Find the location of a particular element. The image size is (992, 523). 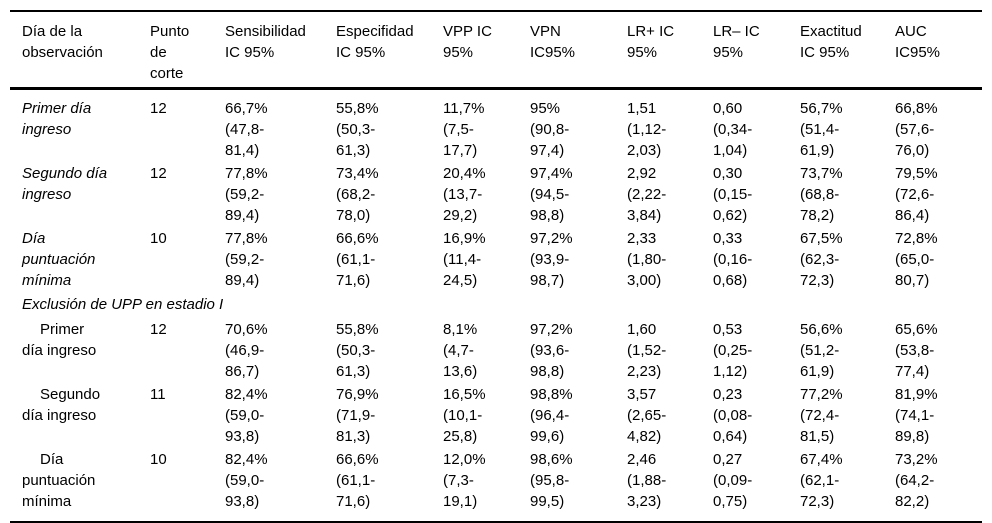

col-header-vpp: VPP IC 95% is located at coordinates (467, 42).